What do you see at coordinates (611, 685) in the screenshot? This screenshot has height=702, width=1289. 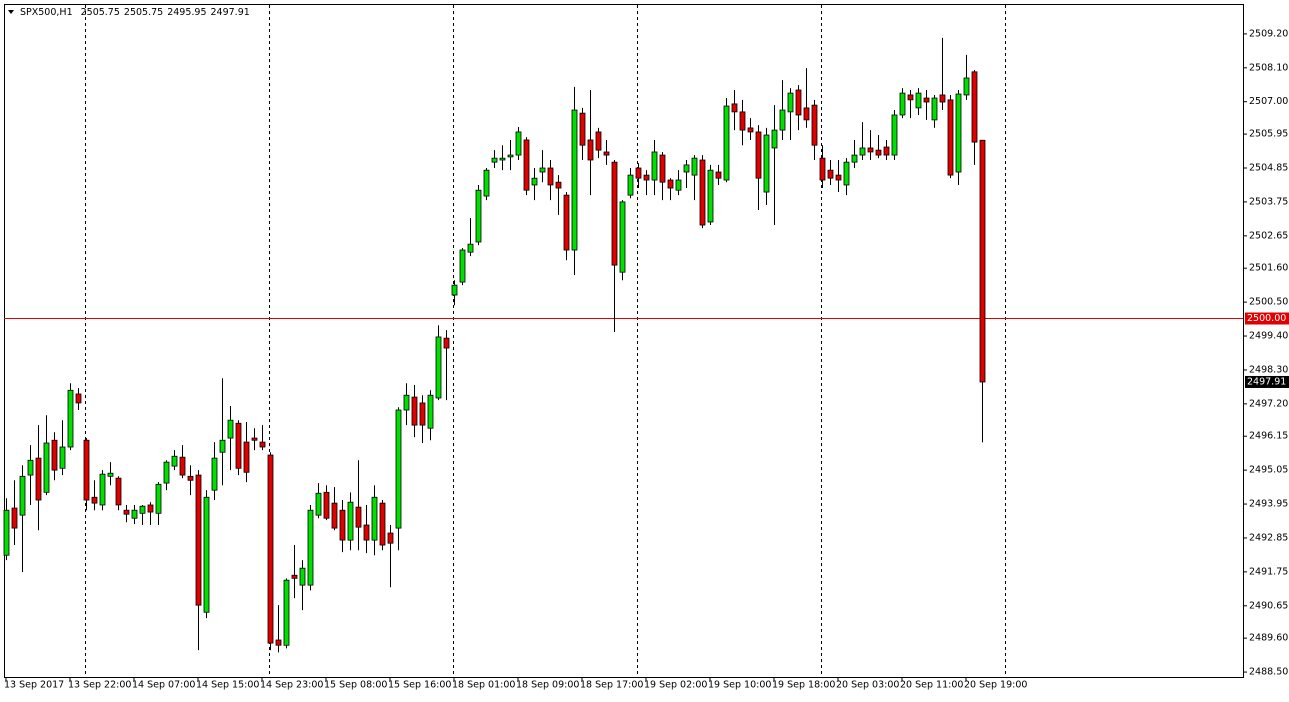 I see `x-tick-label: 18 Sep 17:00` at bounding box center [611, 685].